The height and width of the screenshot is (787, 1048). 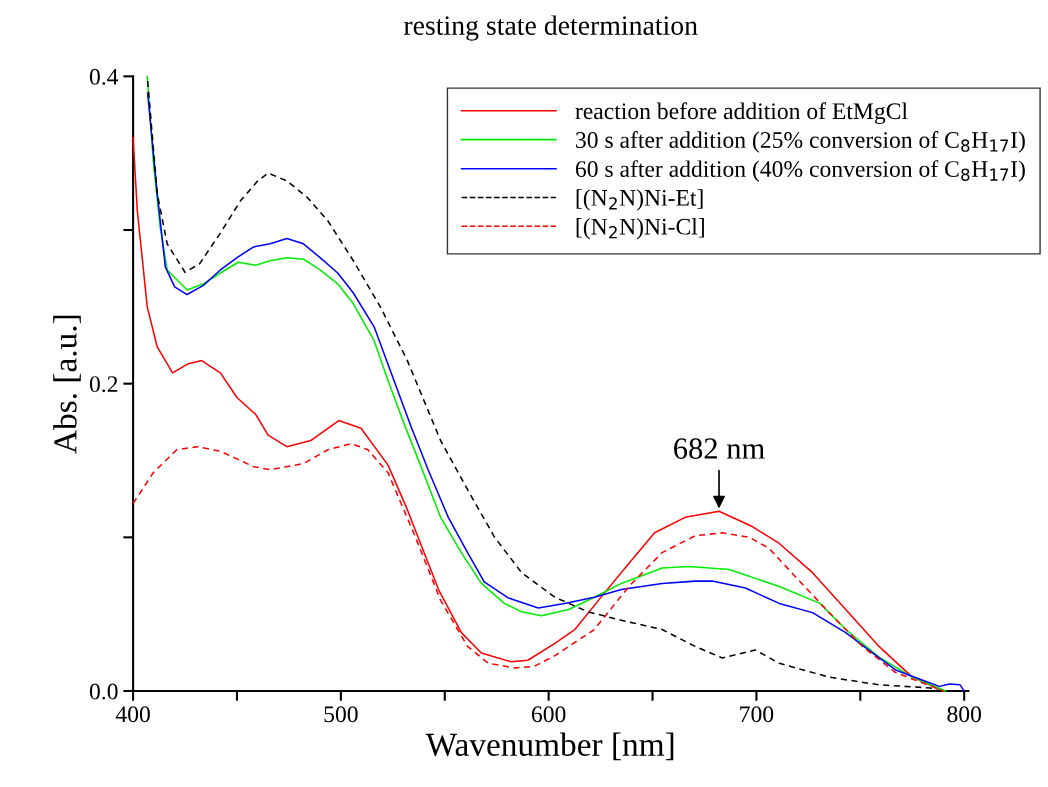 I want to click on legend-label: reaction before addition of EtMgCl, so click(x=741, y=113).